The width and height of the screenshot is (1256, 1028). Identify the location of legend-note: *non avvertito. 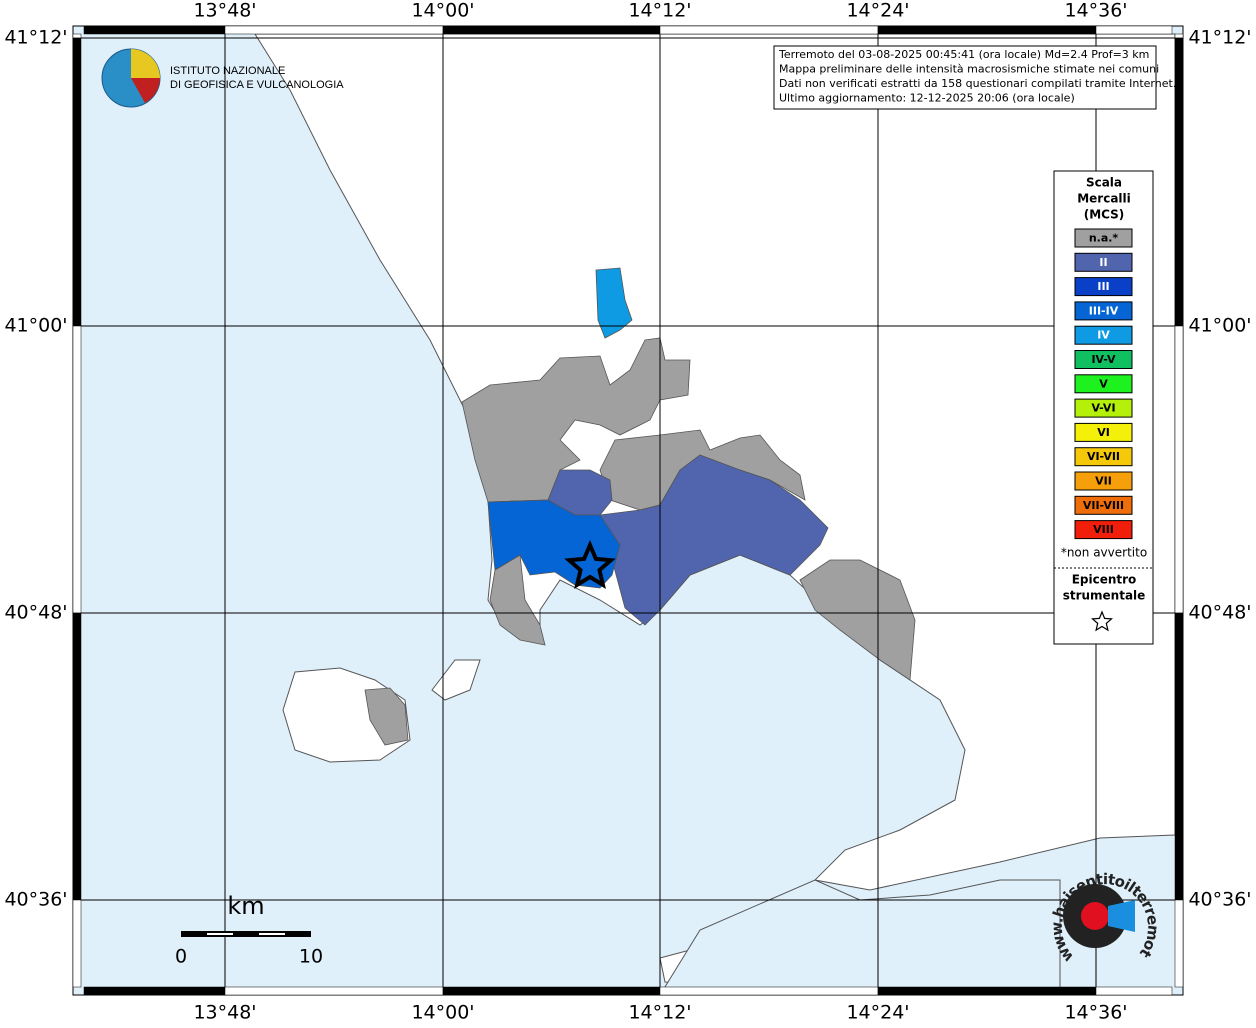
(1104, 553).